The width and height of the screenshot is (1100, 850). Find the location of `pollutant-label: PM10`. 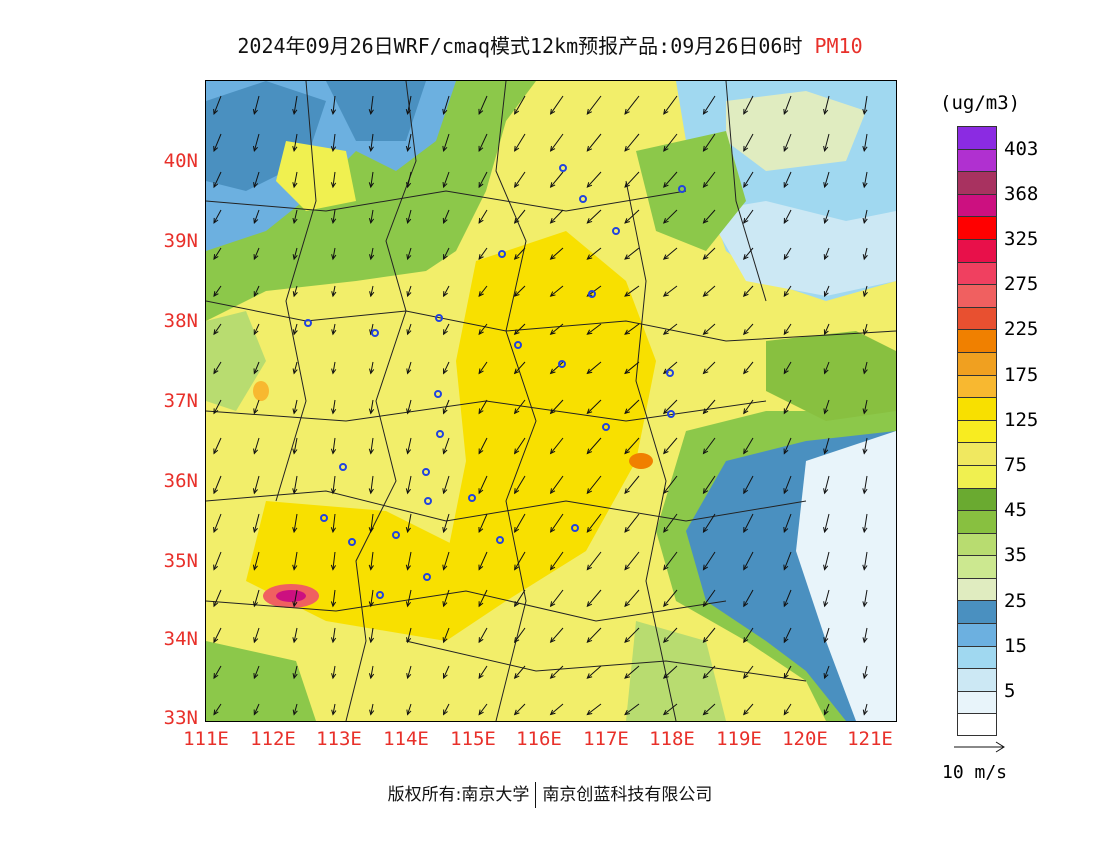

pollutant-label: PM10 is located at coordinates (838, 46).